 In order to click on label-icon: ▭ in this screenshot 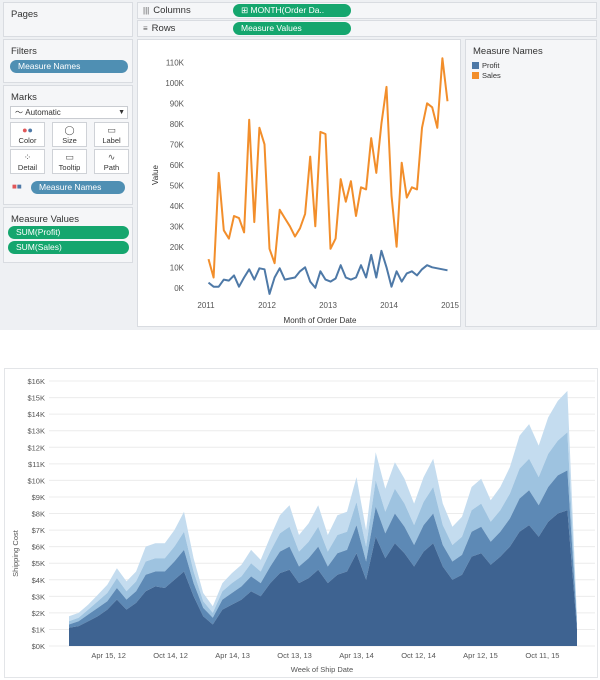, I will do `click(111, 130)`.